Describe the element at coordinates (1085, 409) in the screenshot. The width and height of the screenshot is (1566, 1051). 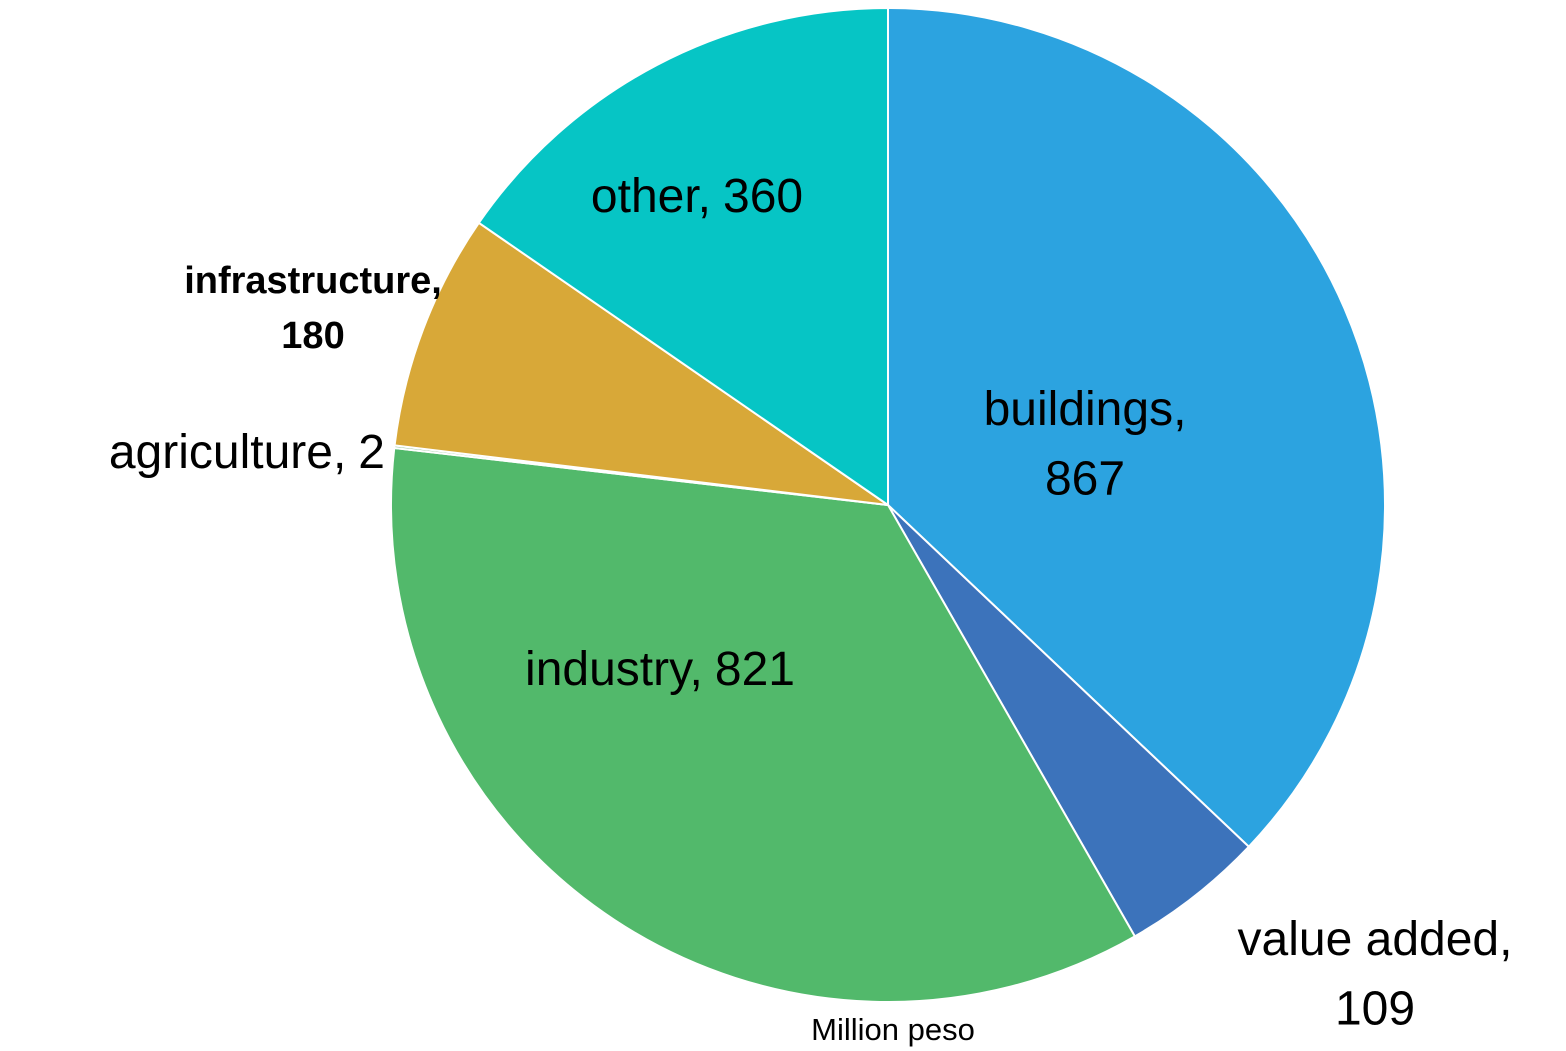
I see `label-category: buildings,` at that location.